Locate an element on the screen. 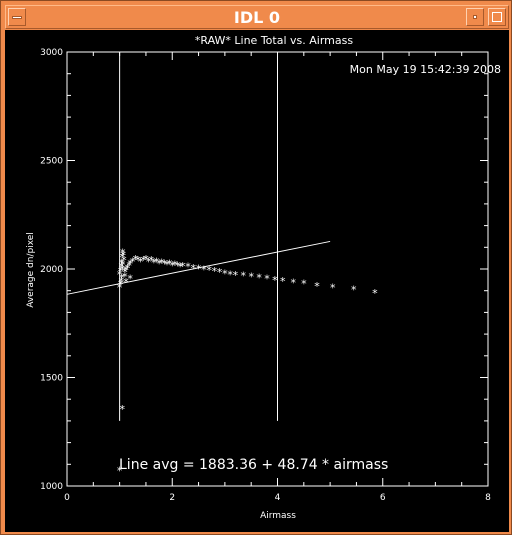 The width and height of the screenshot is (512, 535). maximize-icon is located at coordinates (497, 17).